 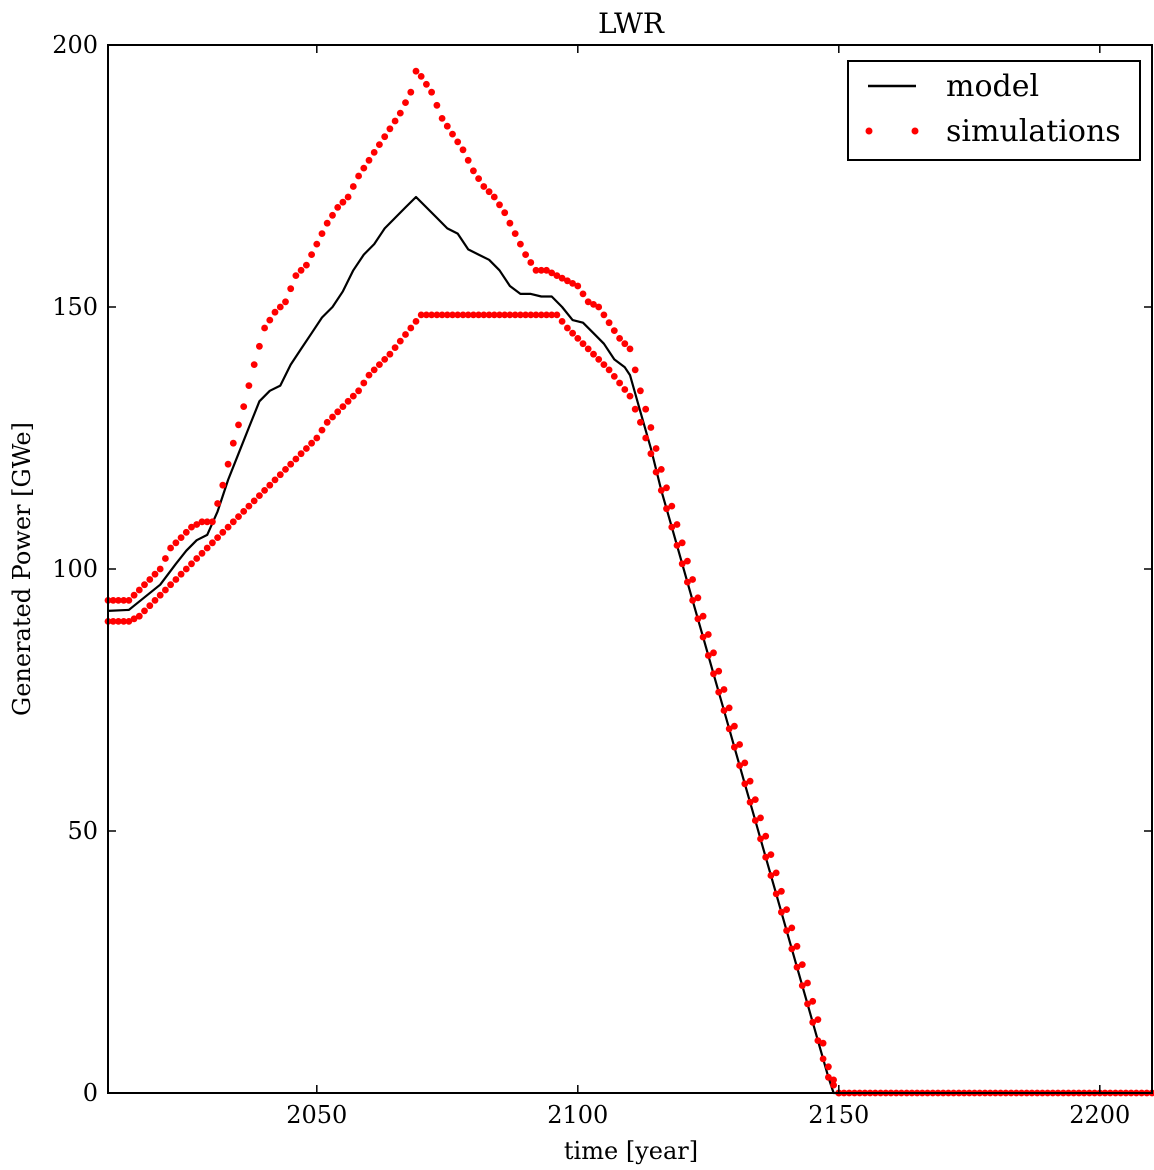 I want to click on x-tick-label: 2150, so click(x=838, y=1115).